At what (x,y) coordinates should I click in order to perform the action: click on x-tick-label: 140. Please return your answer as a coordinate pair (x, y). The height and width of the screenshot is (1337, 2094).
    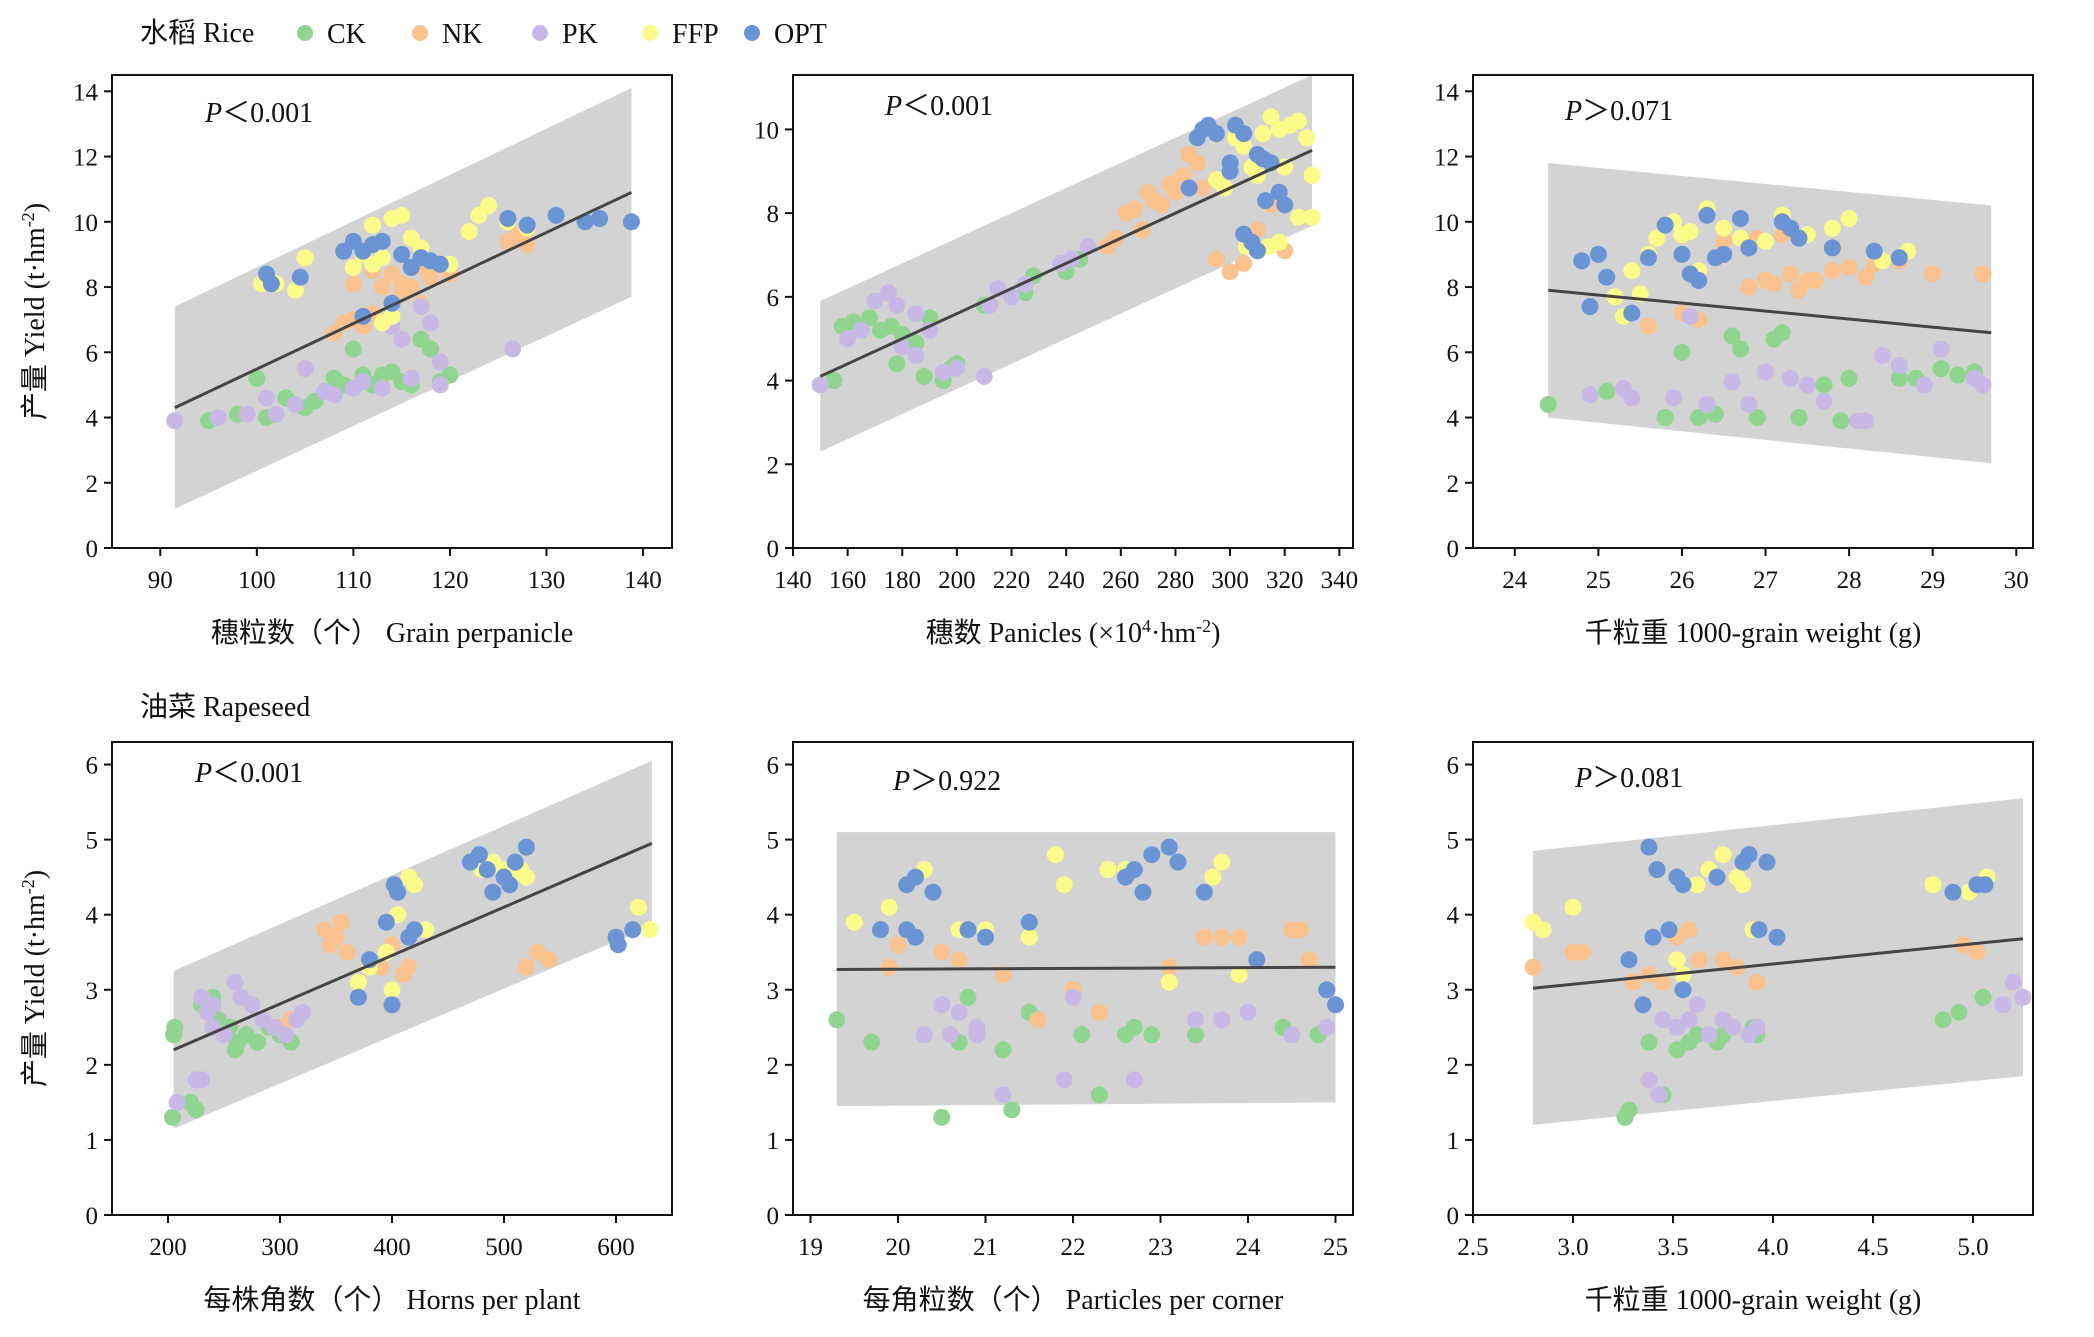
    Looking at the image, I should click on (793, 580).